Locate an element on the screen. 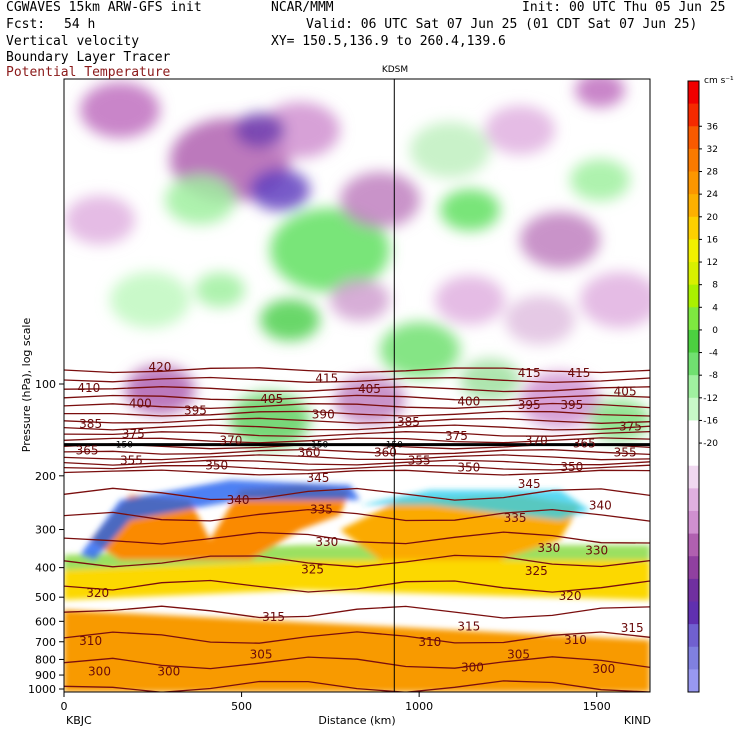 The width and height of the screenshot is (740, 740). colorbar: 36 32 28 24 20 16 12 8 4 0 -4 -8 -12 -16 -20 is located at coordinates (703, 386).